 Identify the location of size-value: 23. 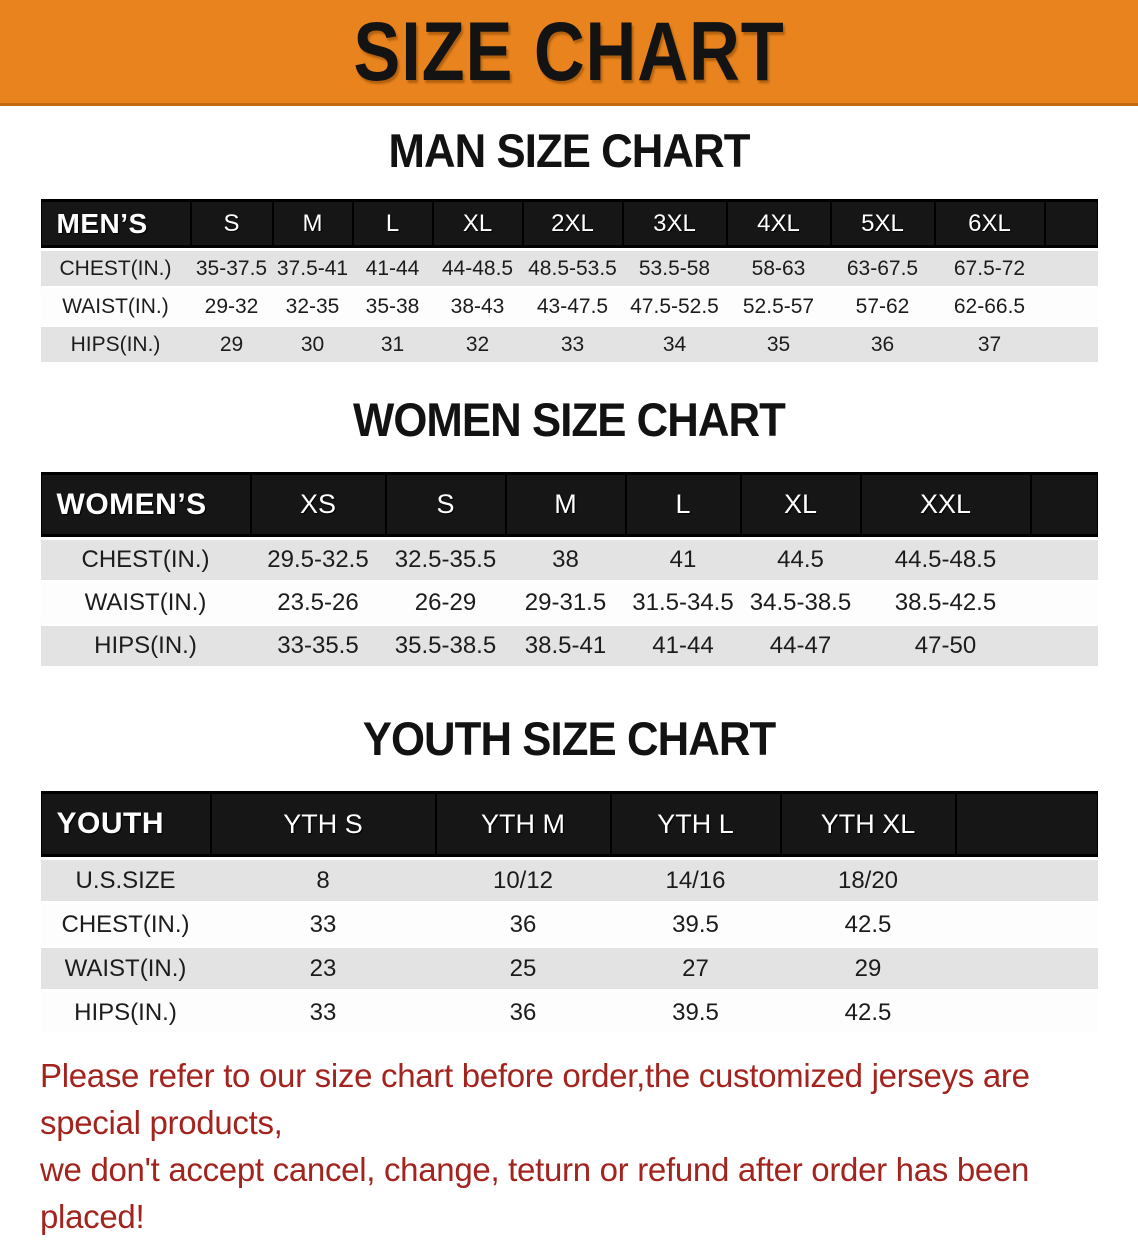
(323, 968).